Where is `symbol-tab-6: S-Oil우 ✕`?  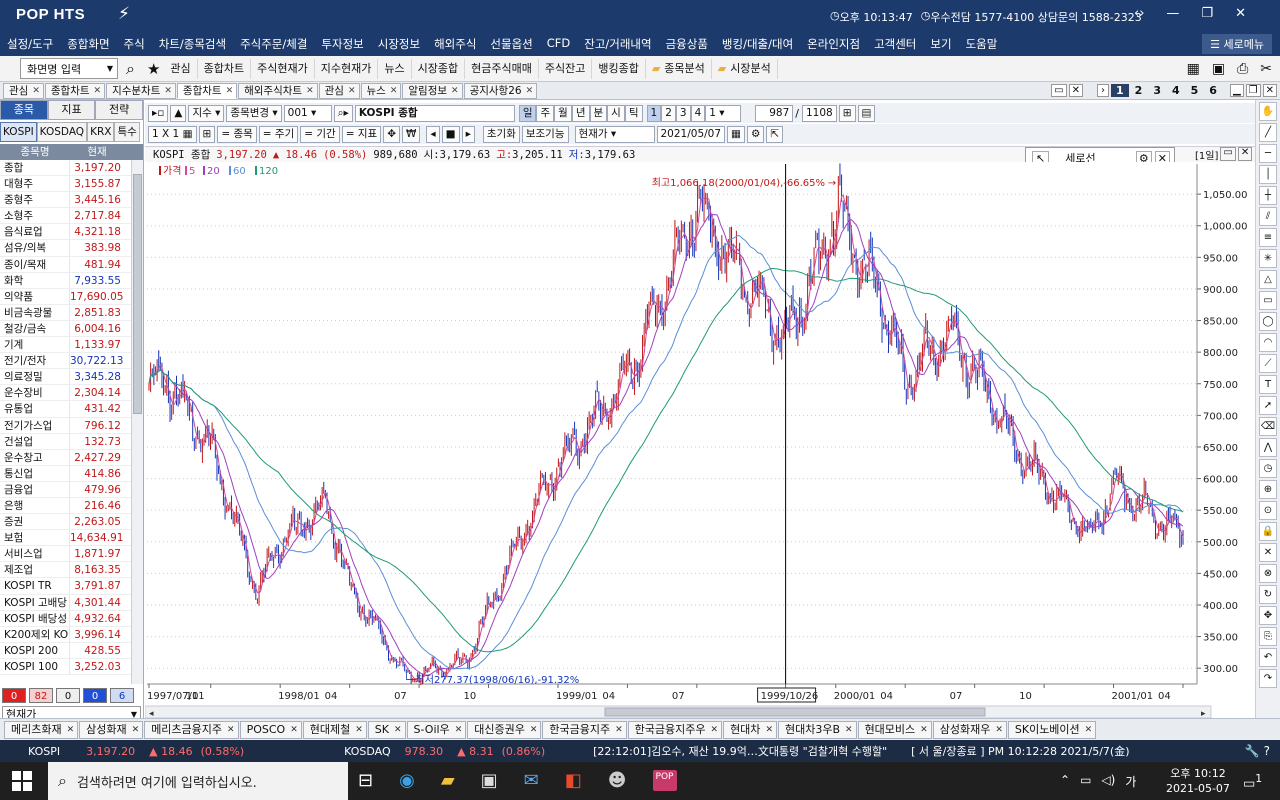 symbol-tab-6: S-Oil우 ✕ is located at coordinates (436, 729).